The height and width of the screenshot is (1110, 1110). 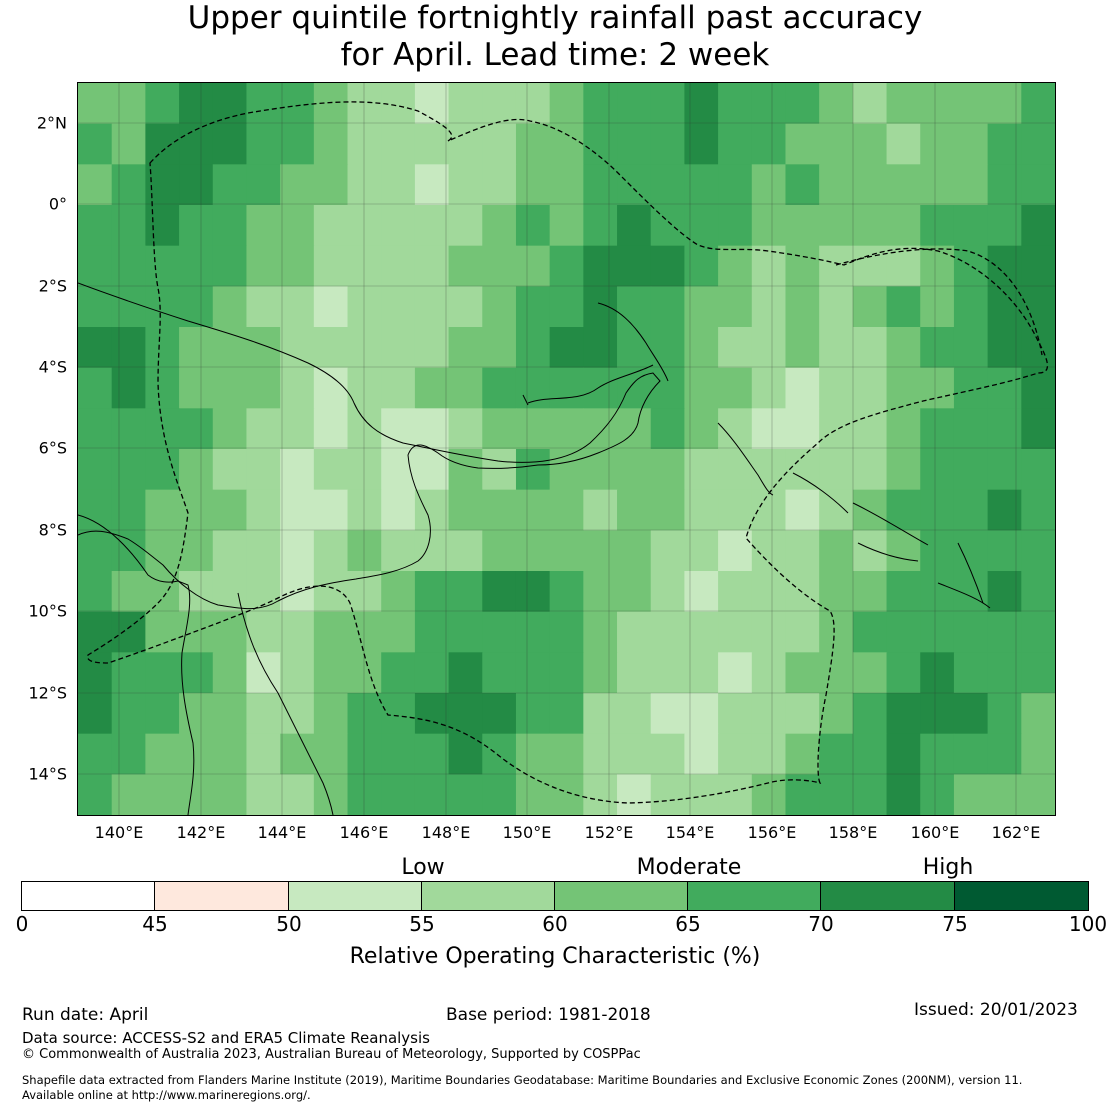 I want to click on colorbar-tick: 60, so click(x=555, y=924).